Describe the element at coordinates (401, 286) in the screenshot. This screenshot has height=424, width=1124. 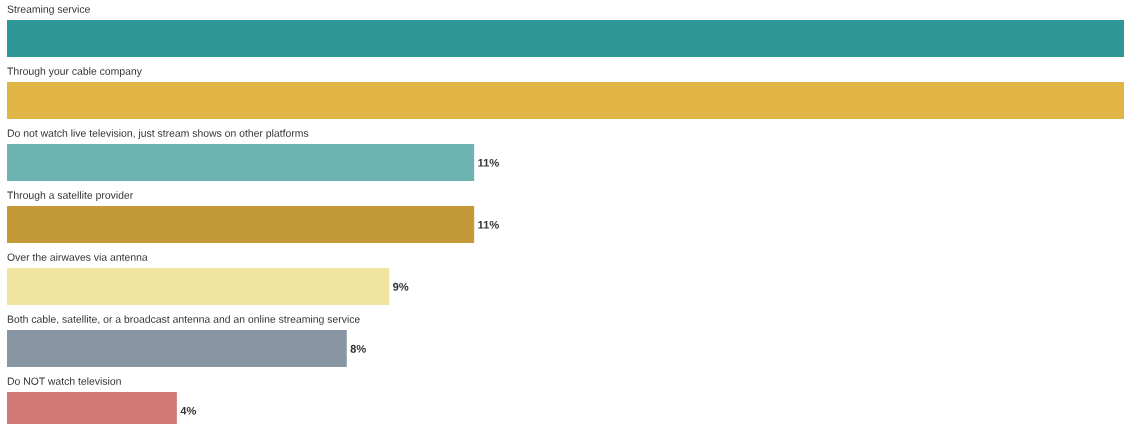
I see `data-label: 9%` at that location.